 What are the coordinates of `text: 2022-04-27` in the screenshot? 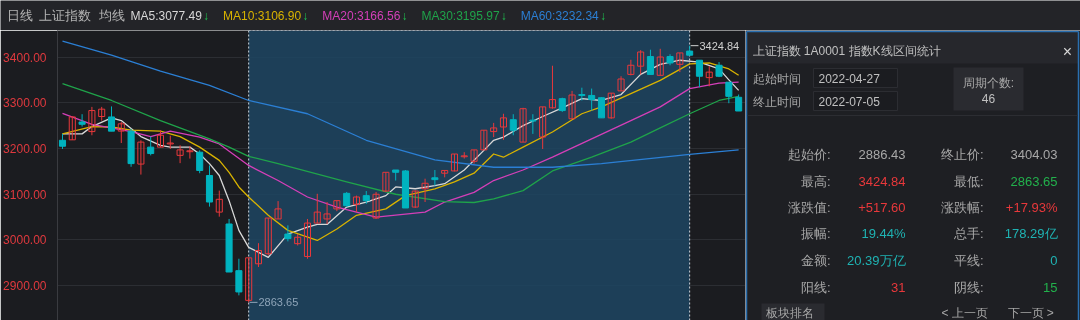 It's located at (849, 79).